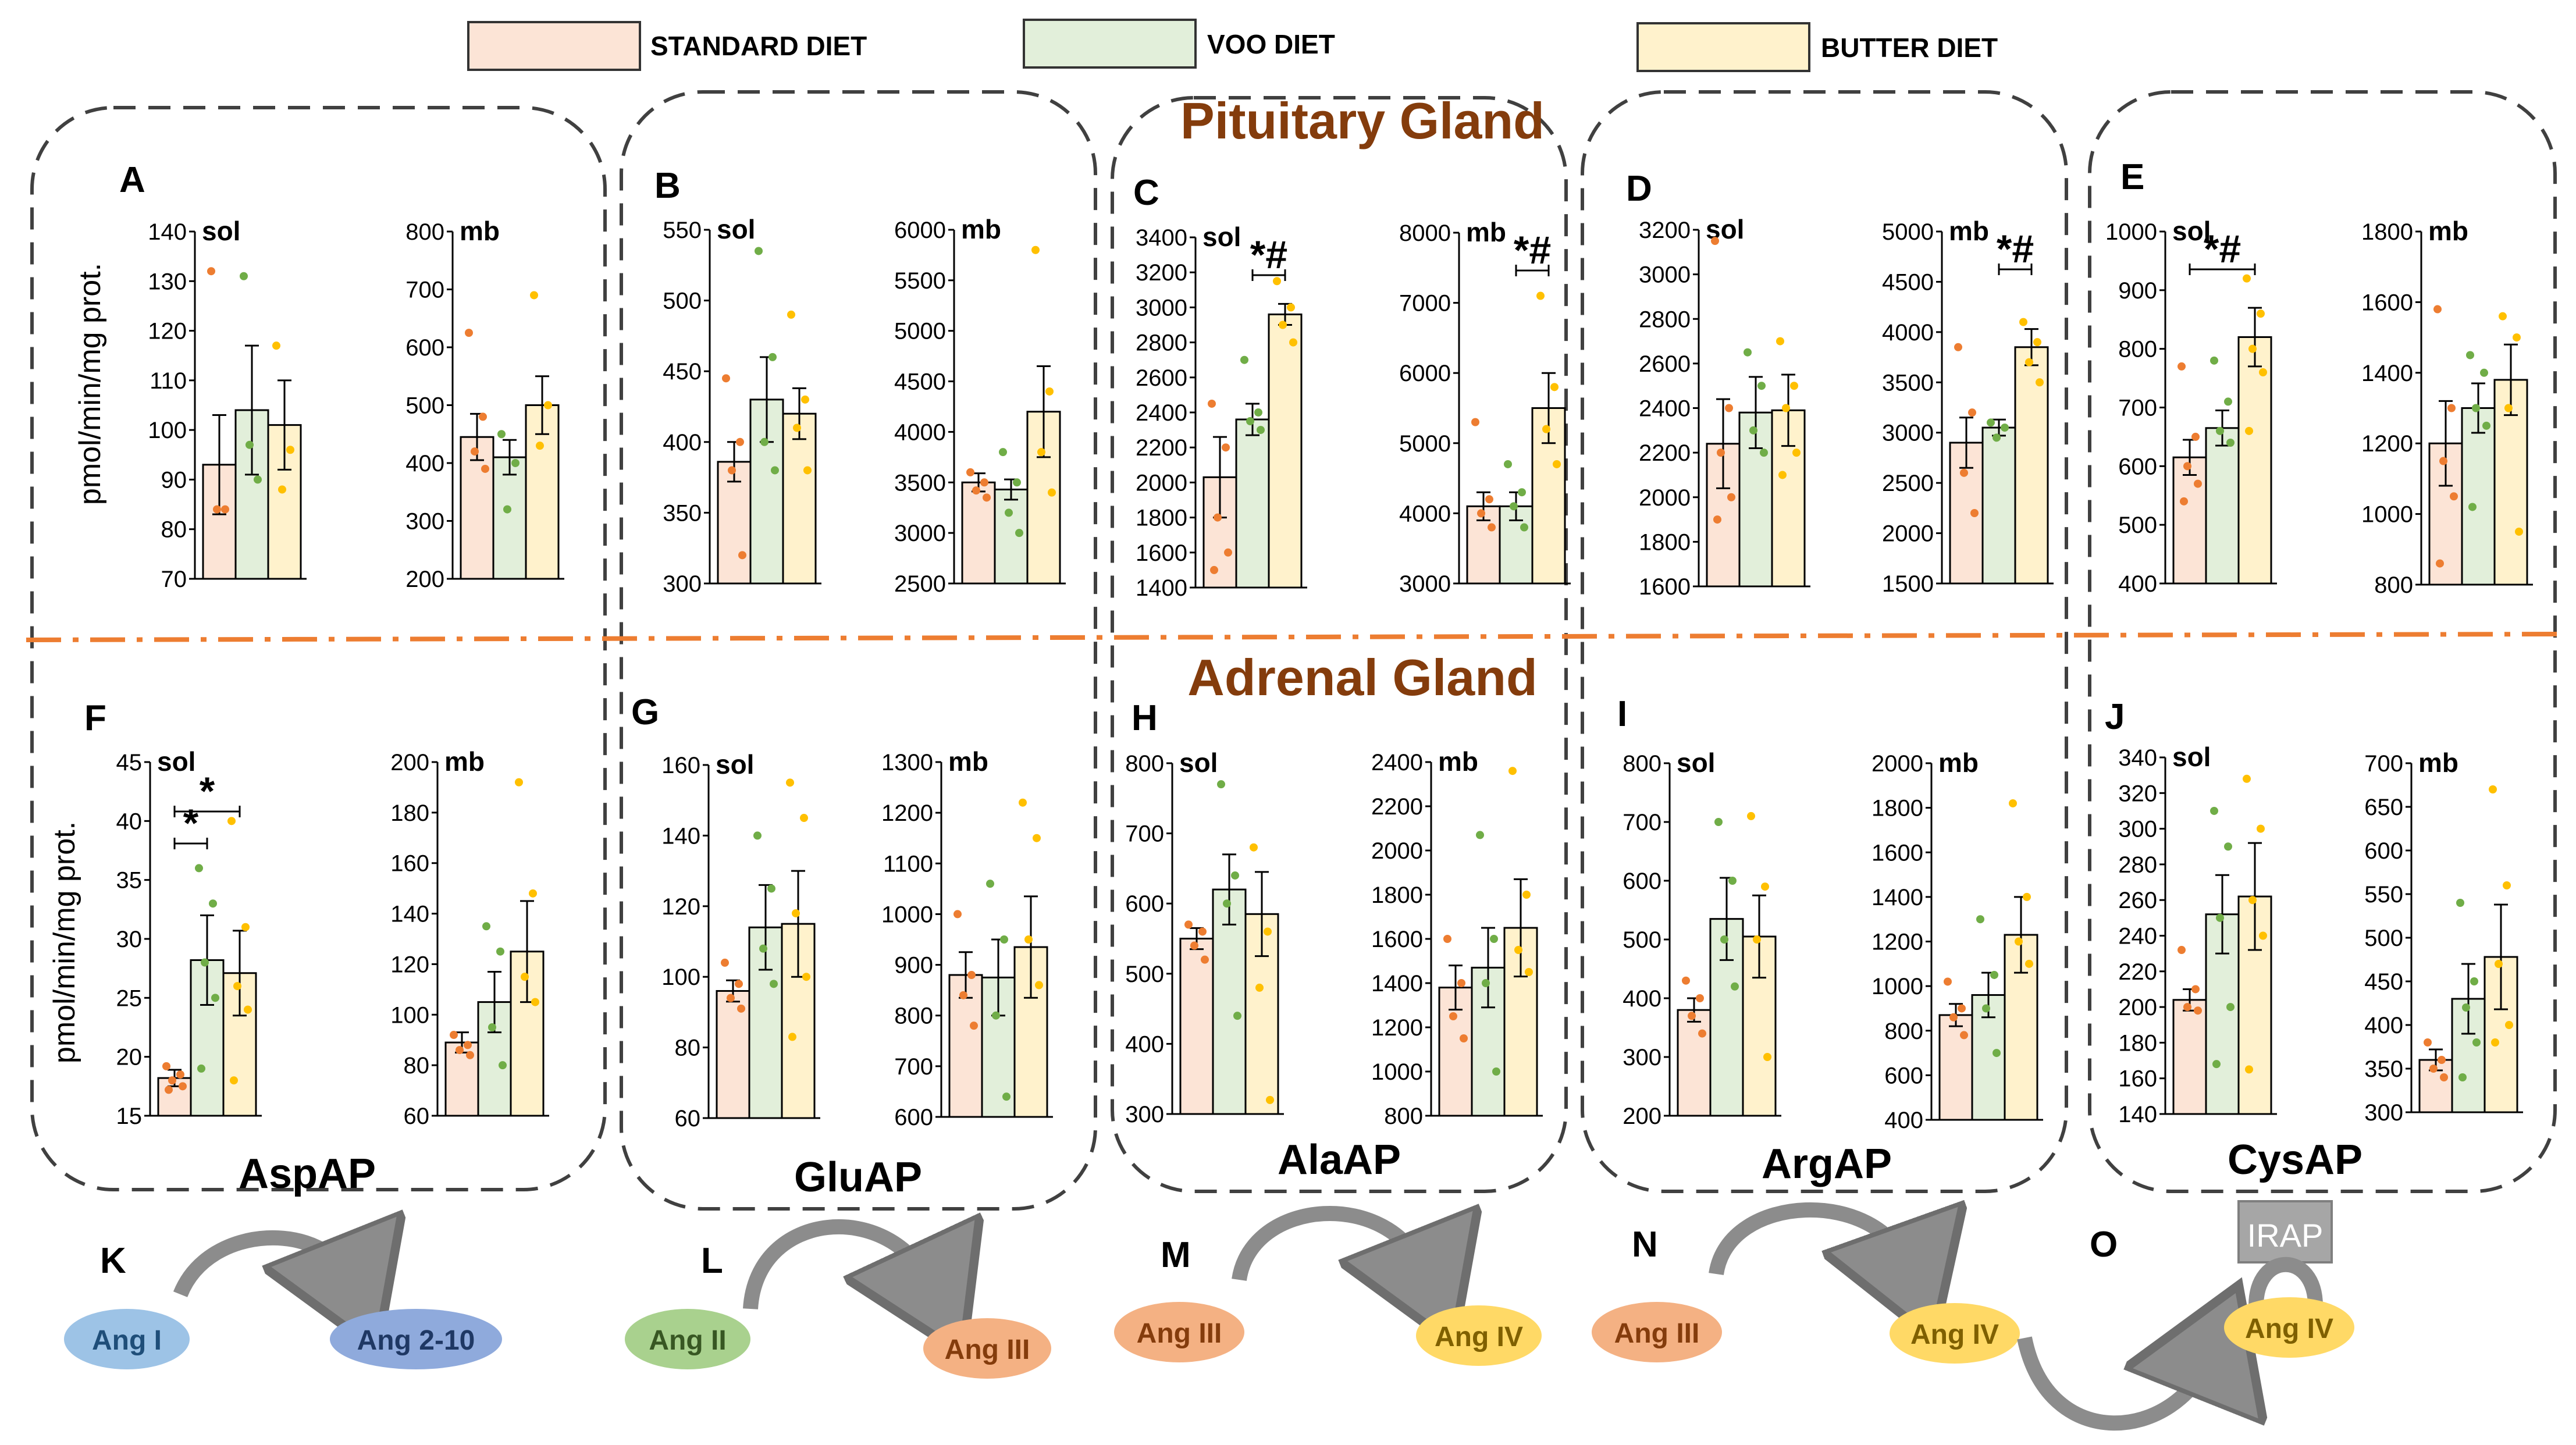  Describe the element at coordinates (129, 762) in the screenshot. I see `y-tick-label: 45` at that location.